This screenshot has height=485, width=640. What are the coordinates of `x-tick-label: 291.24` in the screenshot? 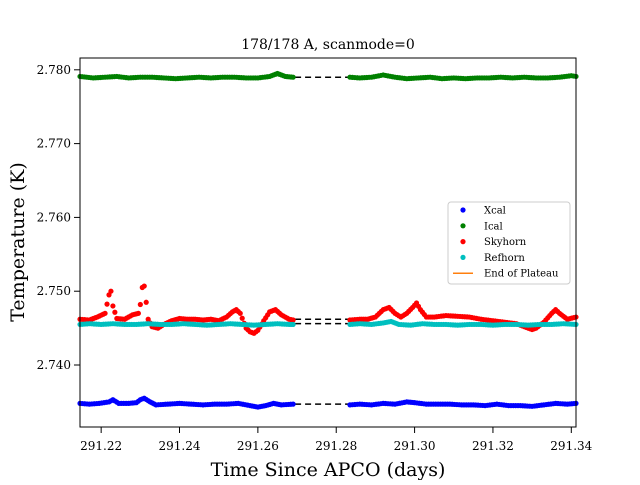 It's located at (180, 446).